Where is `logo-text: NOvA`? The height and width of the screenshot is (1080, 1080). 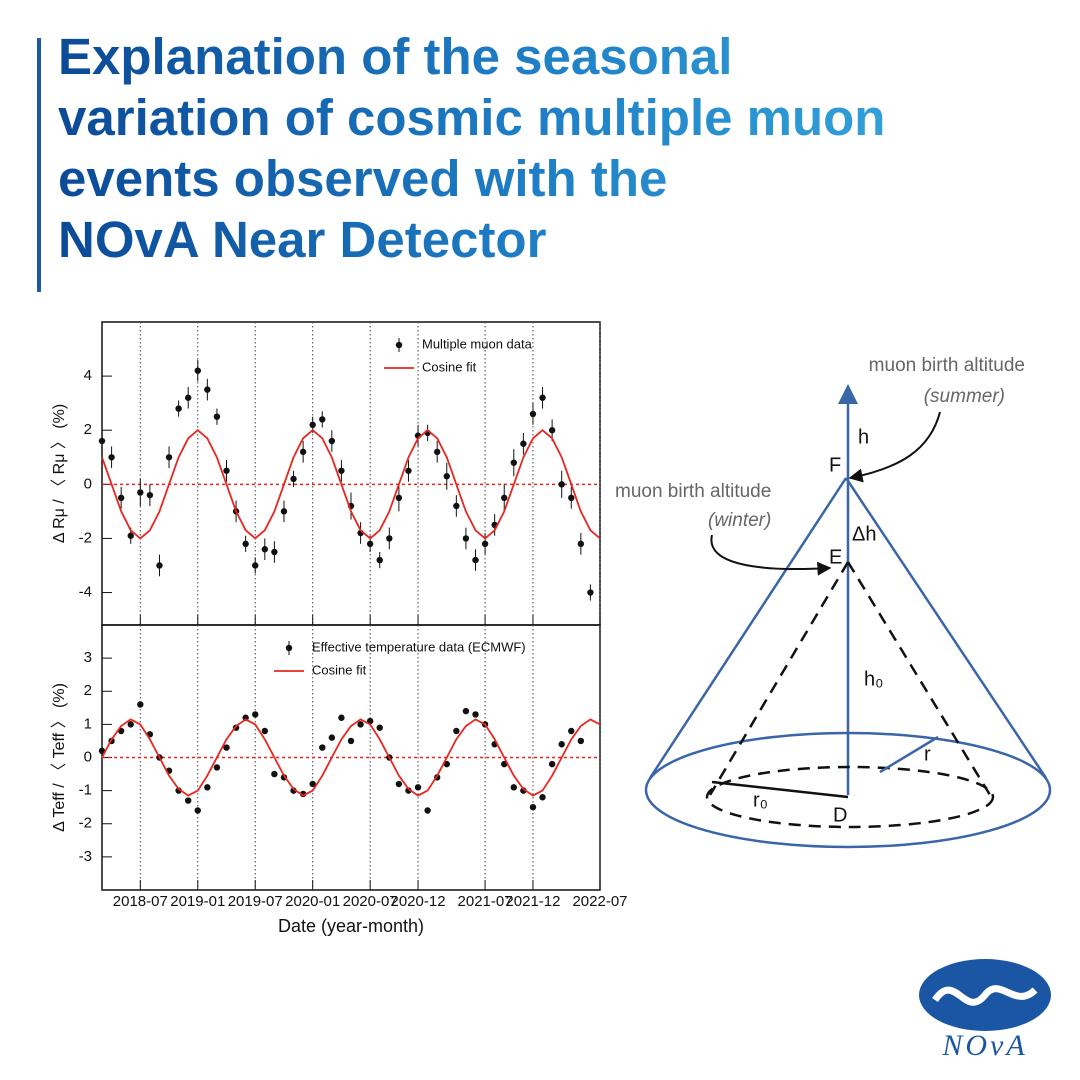
logo-text: NOvA is located at coordinates (984, 1045).